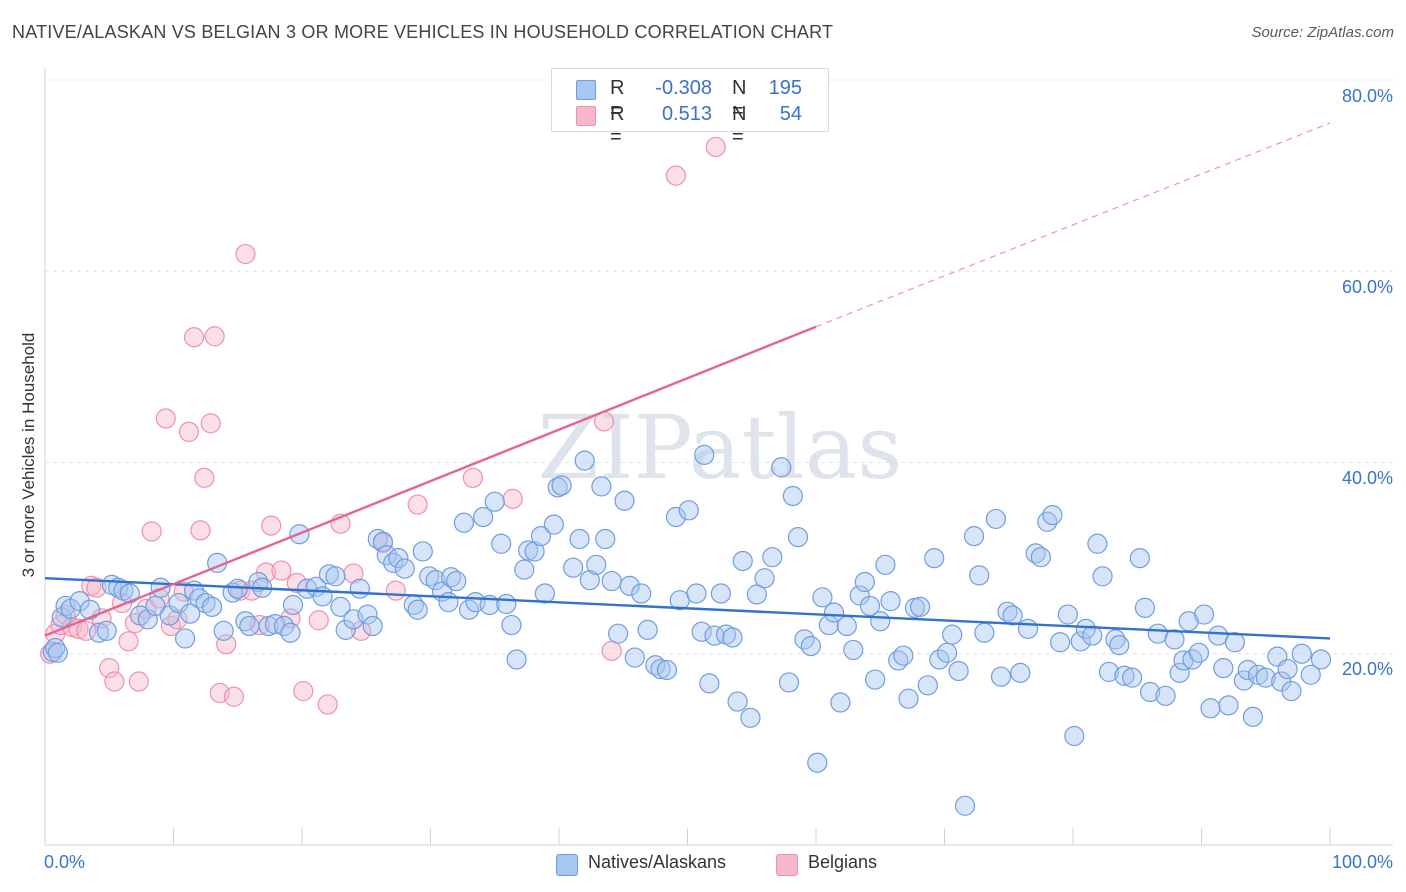 The height and width of the screenshot is (892, 1406). I want to click on r-value: -0.308, so click(683, 88).